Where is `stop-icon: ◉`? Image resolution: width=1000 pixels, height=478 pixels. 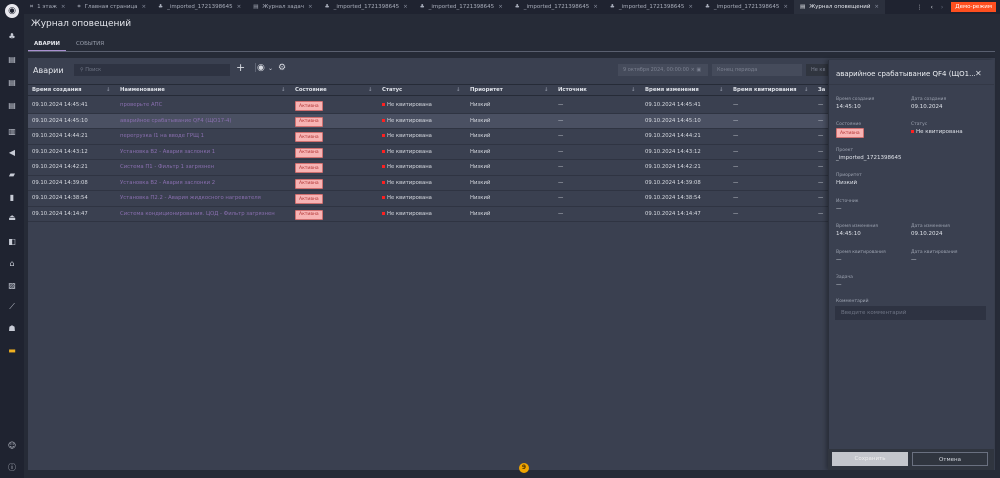
stop-icon: ◉ is located at coordinates (261, 68).